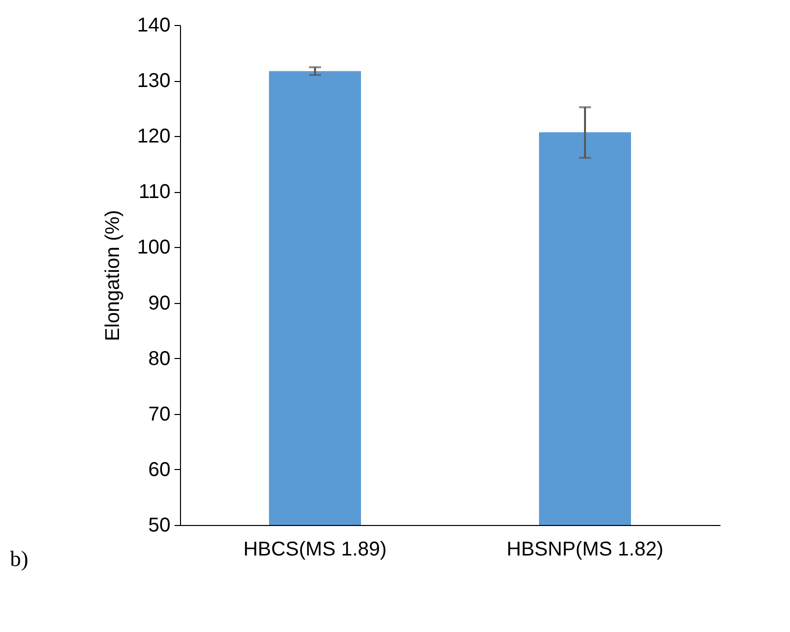  I want to click on y-tick-label: 120, so click(153, 137).